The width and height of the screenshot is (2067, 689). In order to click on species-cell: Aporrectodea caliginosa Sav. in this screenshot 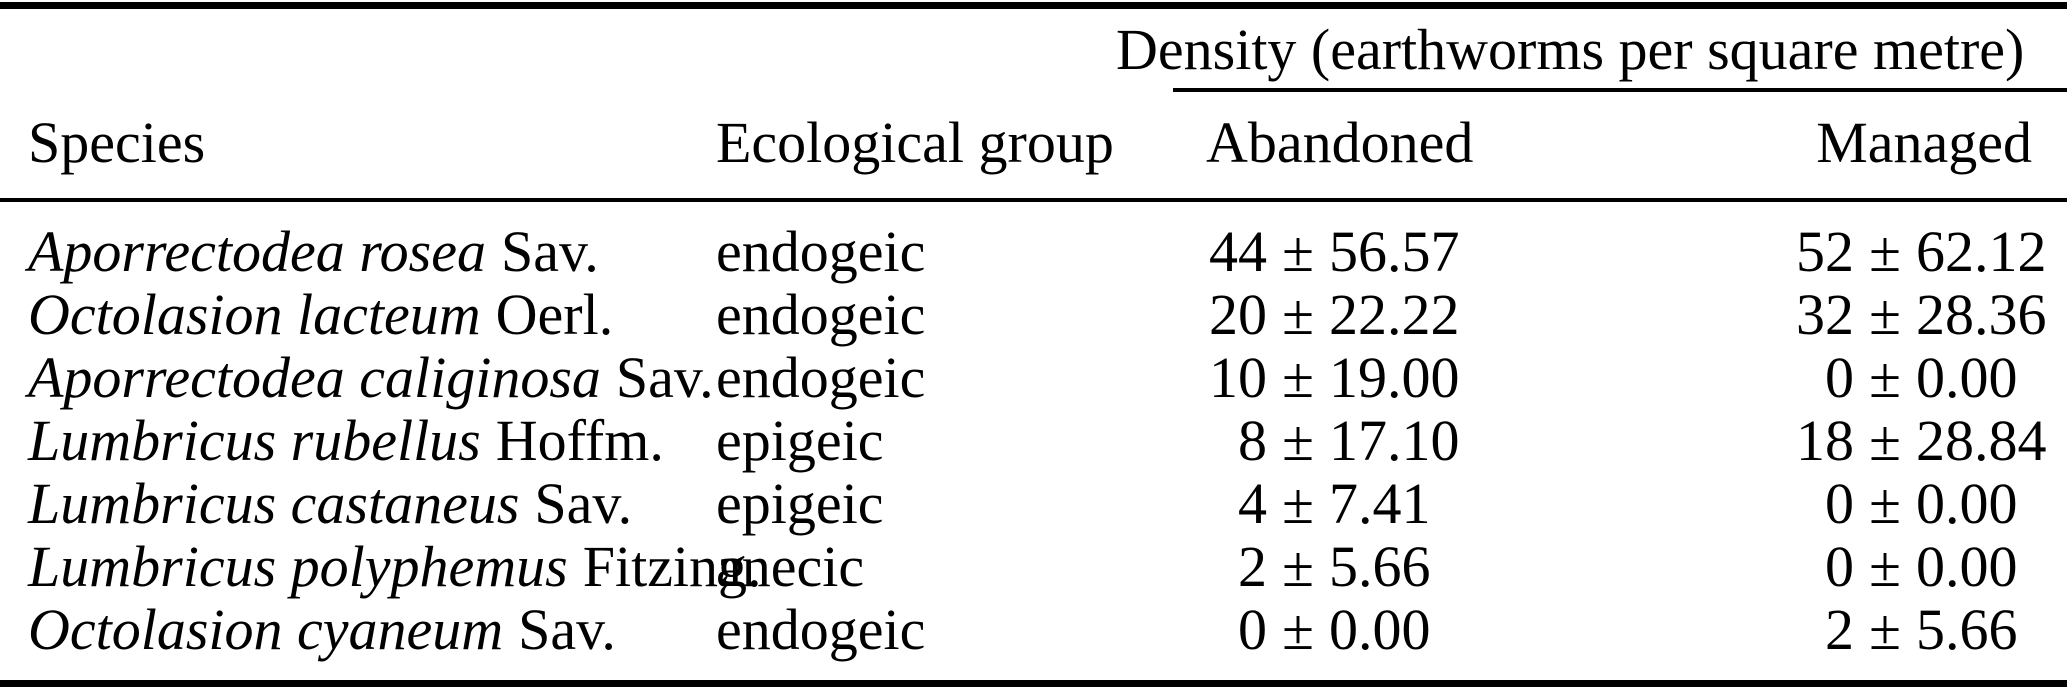, I will do `click(371, 377)`.